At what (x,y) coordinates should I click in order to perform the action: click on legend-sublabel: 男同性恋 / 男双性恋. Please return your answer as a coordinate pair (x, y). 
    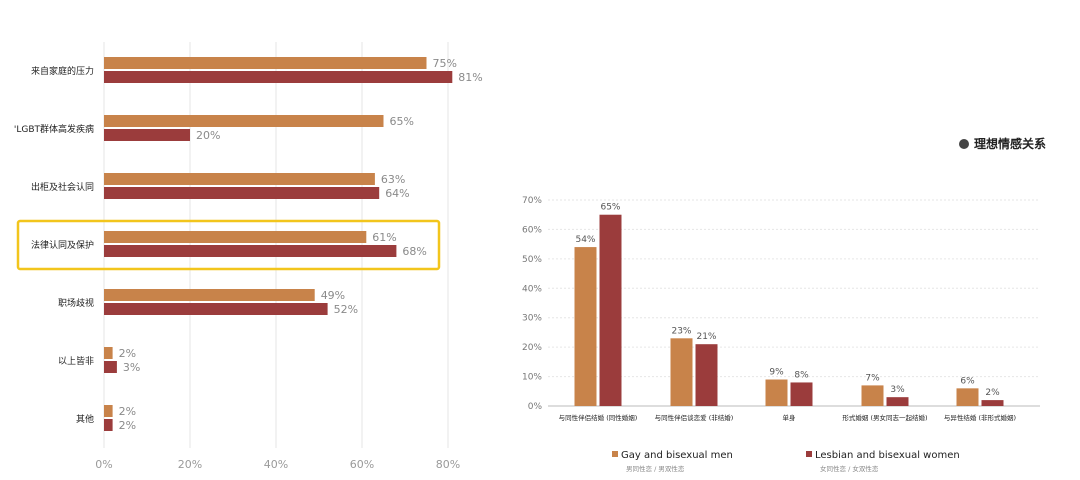
    Looking at the image, I should click on (655, 468).